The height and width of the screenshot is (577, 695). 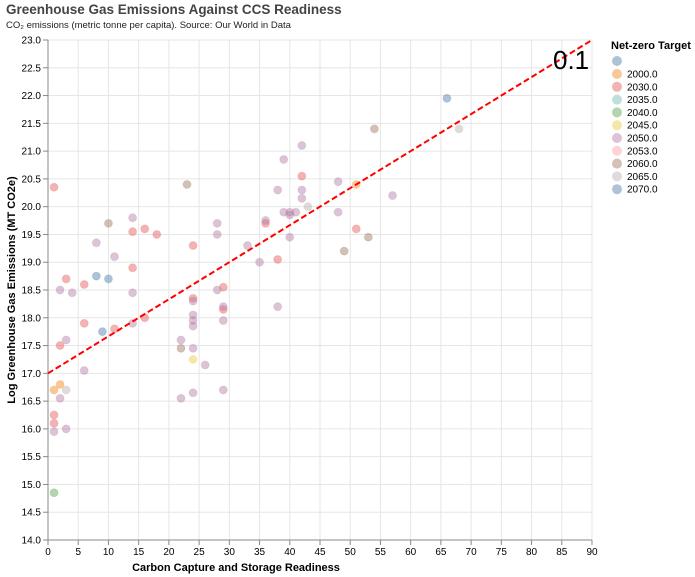 I want to click on x-tick-label: 80, so click(x=532, y=552).